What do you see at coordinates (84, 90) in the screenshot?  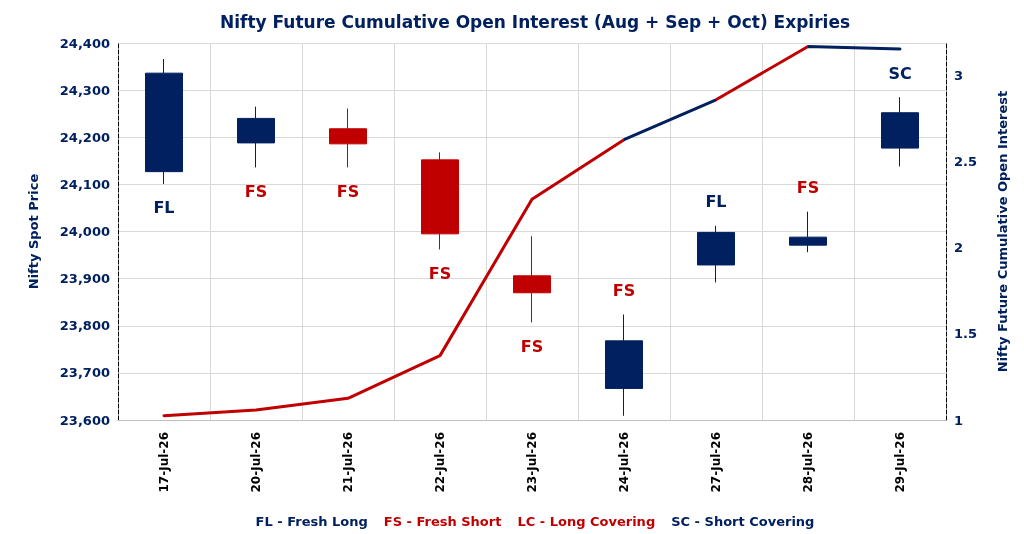 I see `y-tick-label: 24,300` at bounding box center [84, 90].